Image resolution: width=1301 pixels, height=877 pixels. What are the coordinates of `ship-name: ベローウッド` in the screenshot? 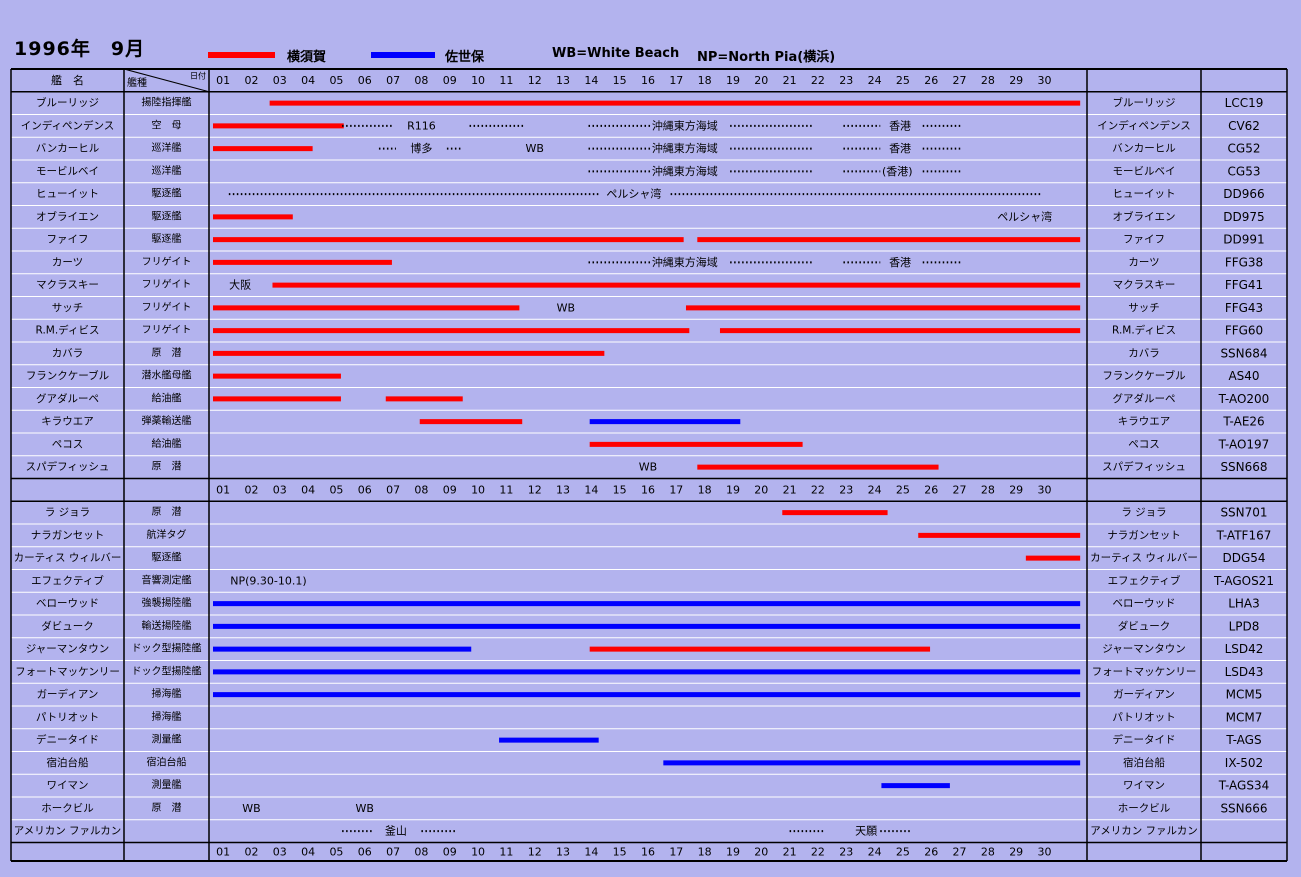 It's located at (67, 604).